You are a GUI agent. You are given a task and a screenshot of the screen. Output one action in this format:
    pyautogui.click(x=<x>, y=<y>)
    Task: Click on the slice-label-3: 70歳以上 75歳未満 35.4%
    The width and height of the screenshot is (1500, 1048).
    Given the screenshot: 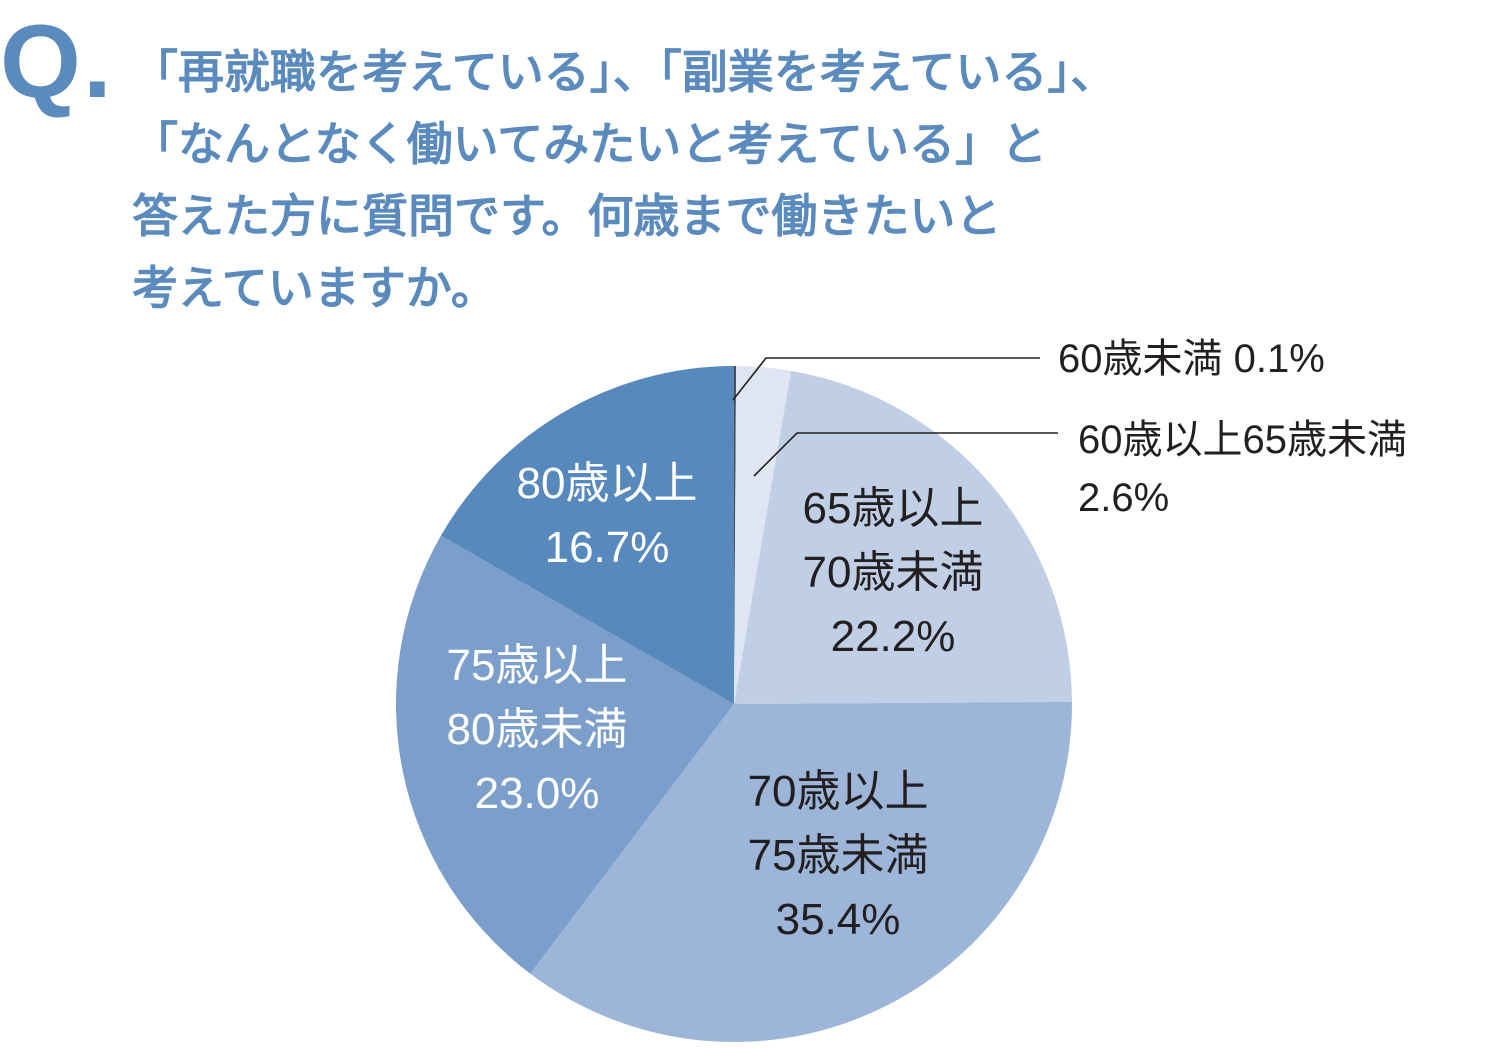 What is the action you would take?
    pyautogui.click(x=838, y=855)
    